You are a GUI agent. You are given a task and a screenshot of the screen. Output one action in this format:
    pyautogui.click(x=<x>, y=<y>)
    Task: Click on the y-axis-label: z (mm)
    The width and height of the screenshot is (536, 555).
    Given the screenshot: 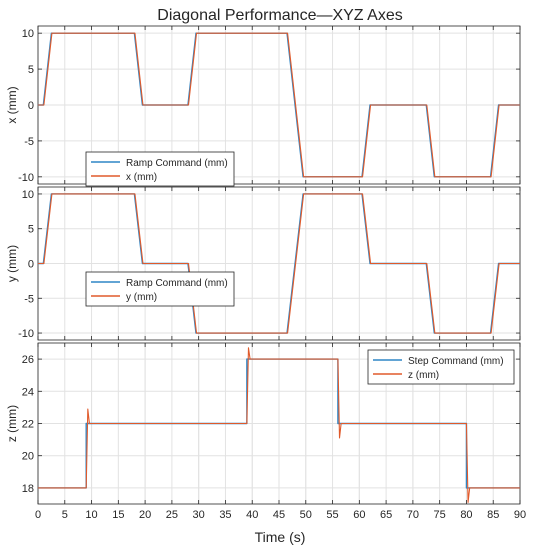 What is the action you would take?
    pyautogui.click(x=12, y=423)
    